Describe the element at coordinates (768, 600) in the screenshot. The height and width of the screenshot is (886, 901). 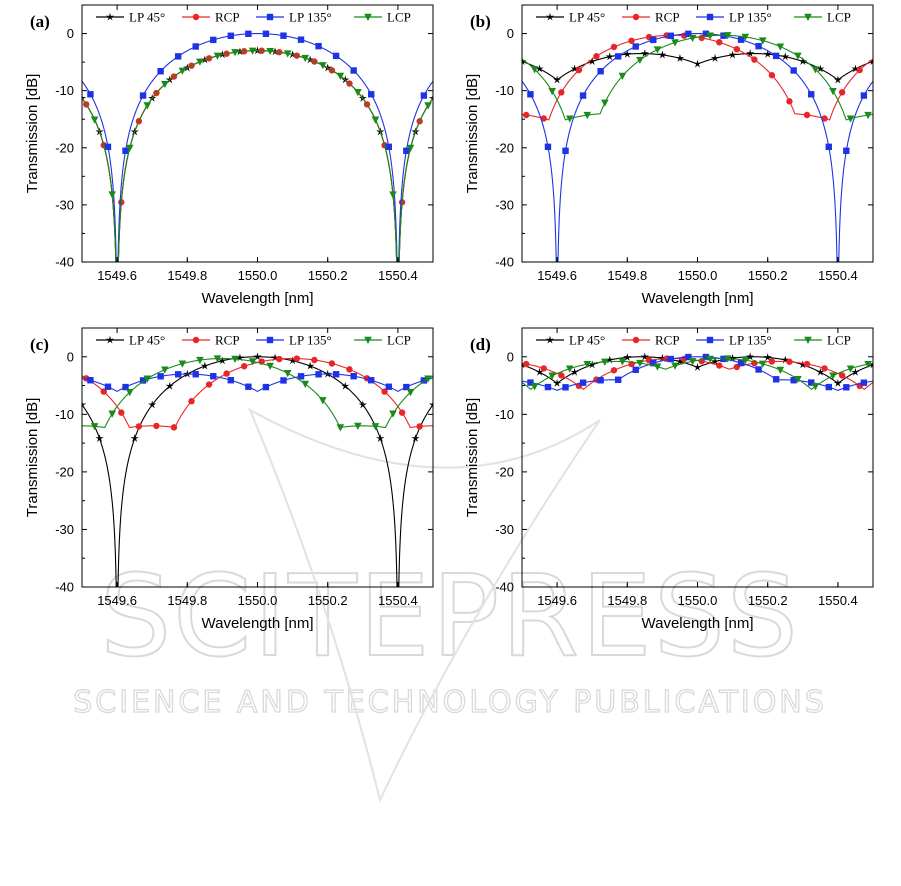
I see `x-tick-label: 1550.2` at that location.